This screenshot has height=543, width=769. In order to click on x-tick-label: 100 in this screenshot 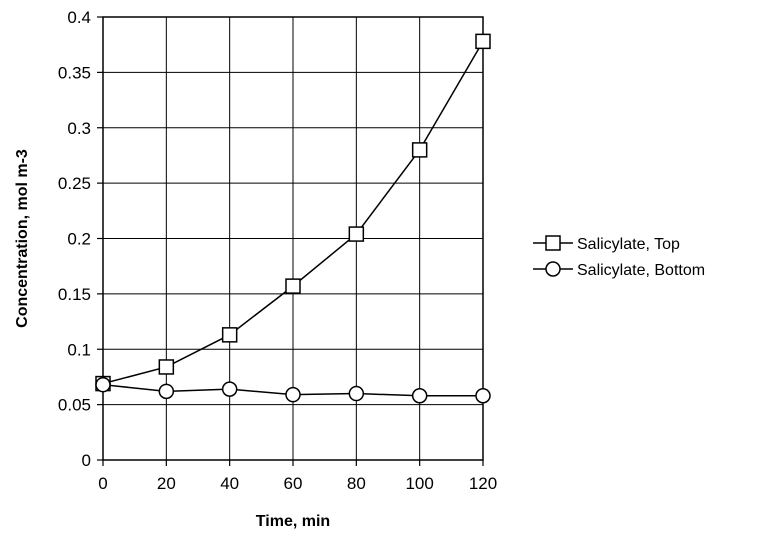, I will do `click(419, 483)`.